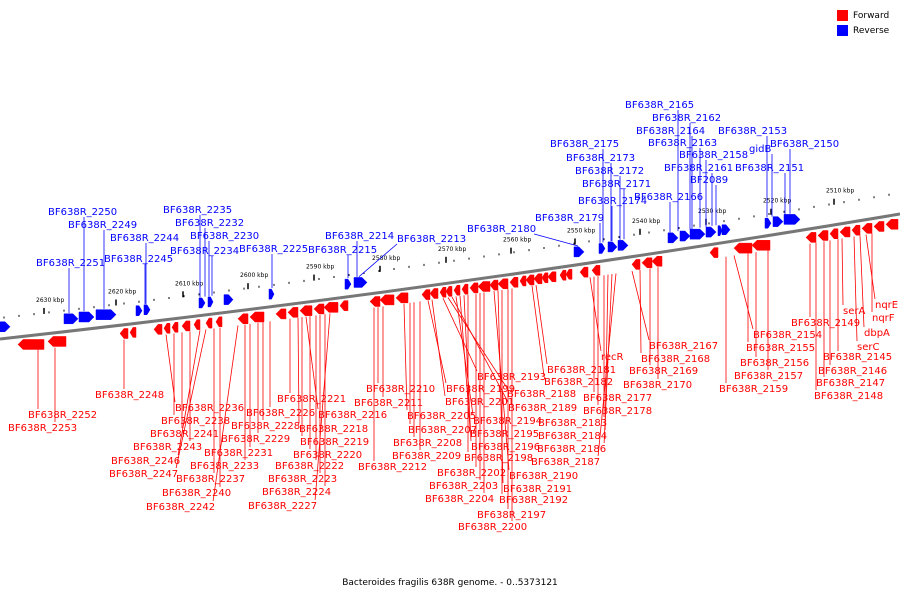  Describe the element at coordinates (273, 249) in the screenshot. I see `reverse-gene-label: BF638R_2225` at that location.